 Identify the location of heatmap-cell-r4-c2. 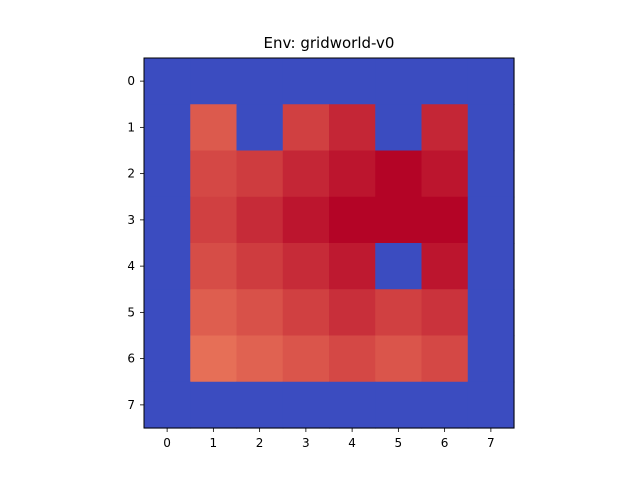
(260, 266).